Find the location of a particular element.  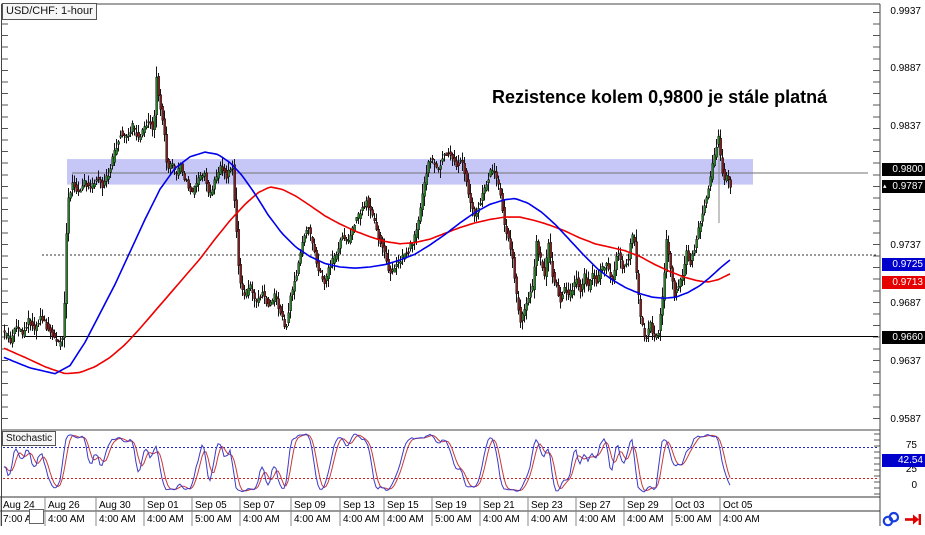

date-label: Oct 03 is located at coordinates (690, 505).